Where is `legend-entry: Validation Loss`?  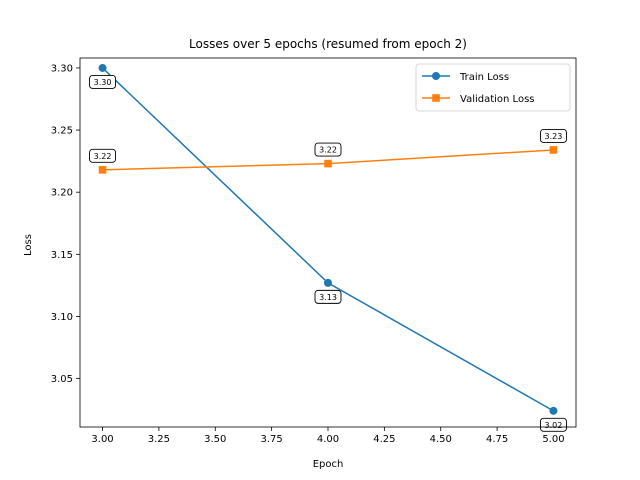
legend-entry: Validation Loss is located at coordinates (478, 99).